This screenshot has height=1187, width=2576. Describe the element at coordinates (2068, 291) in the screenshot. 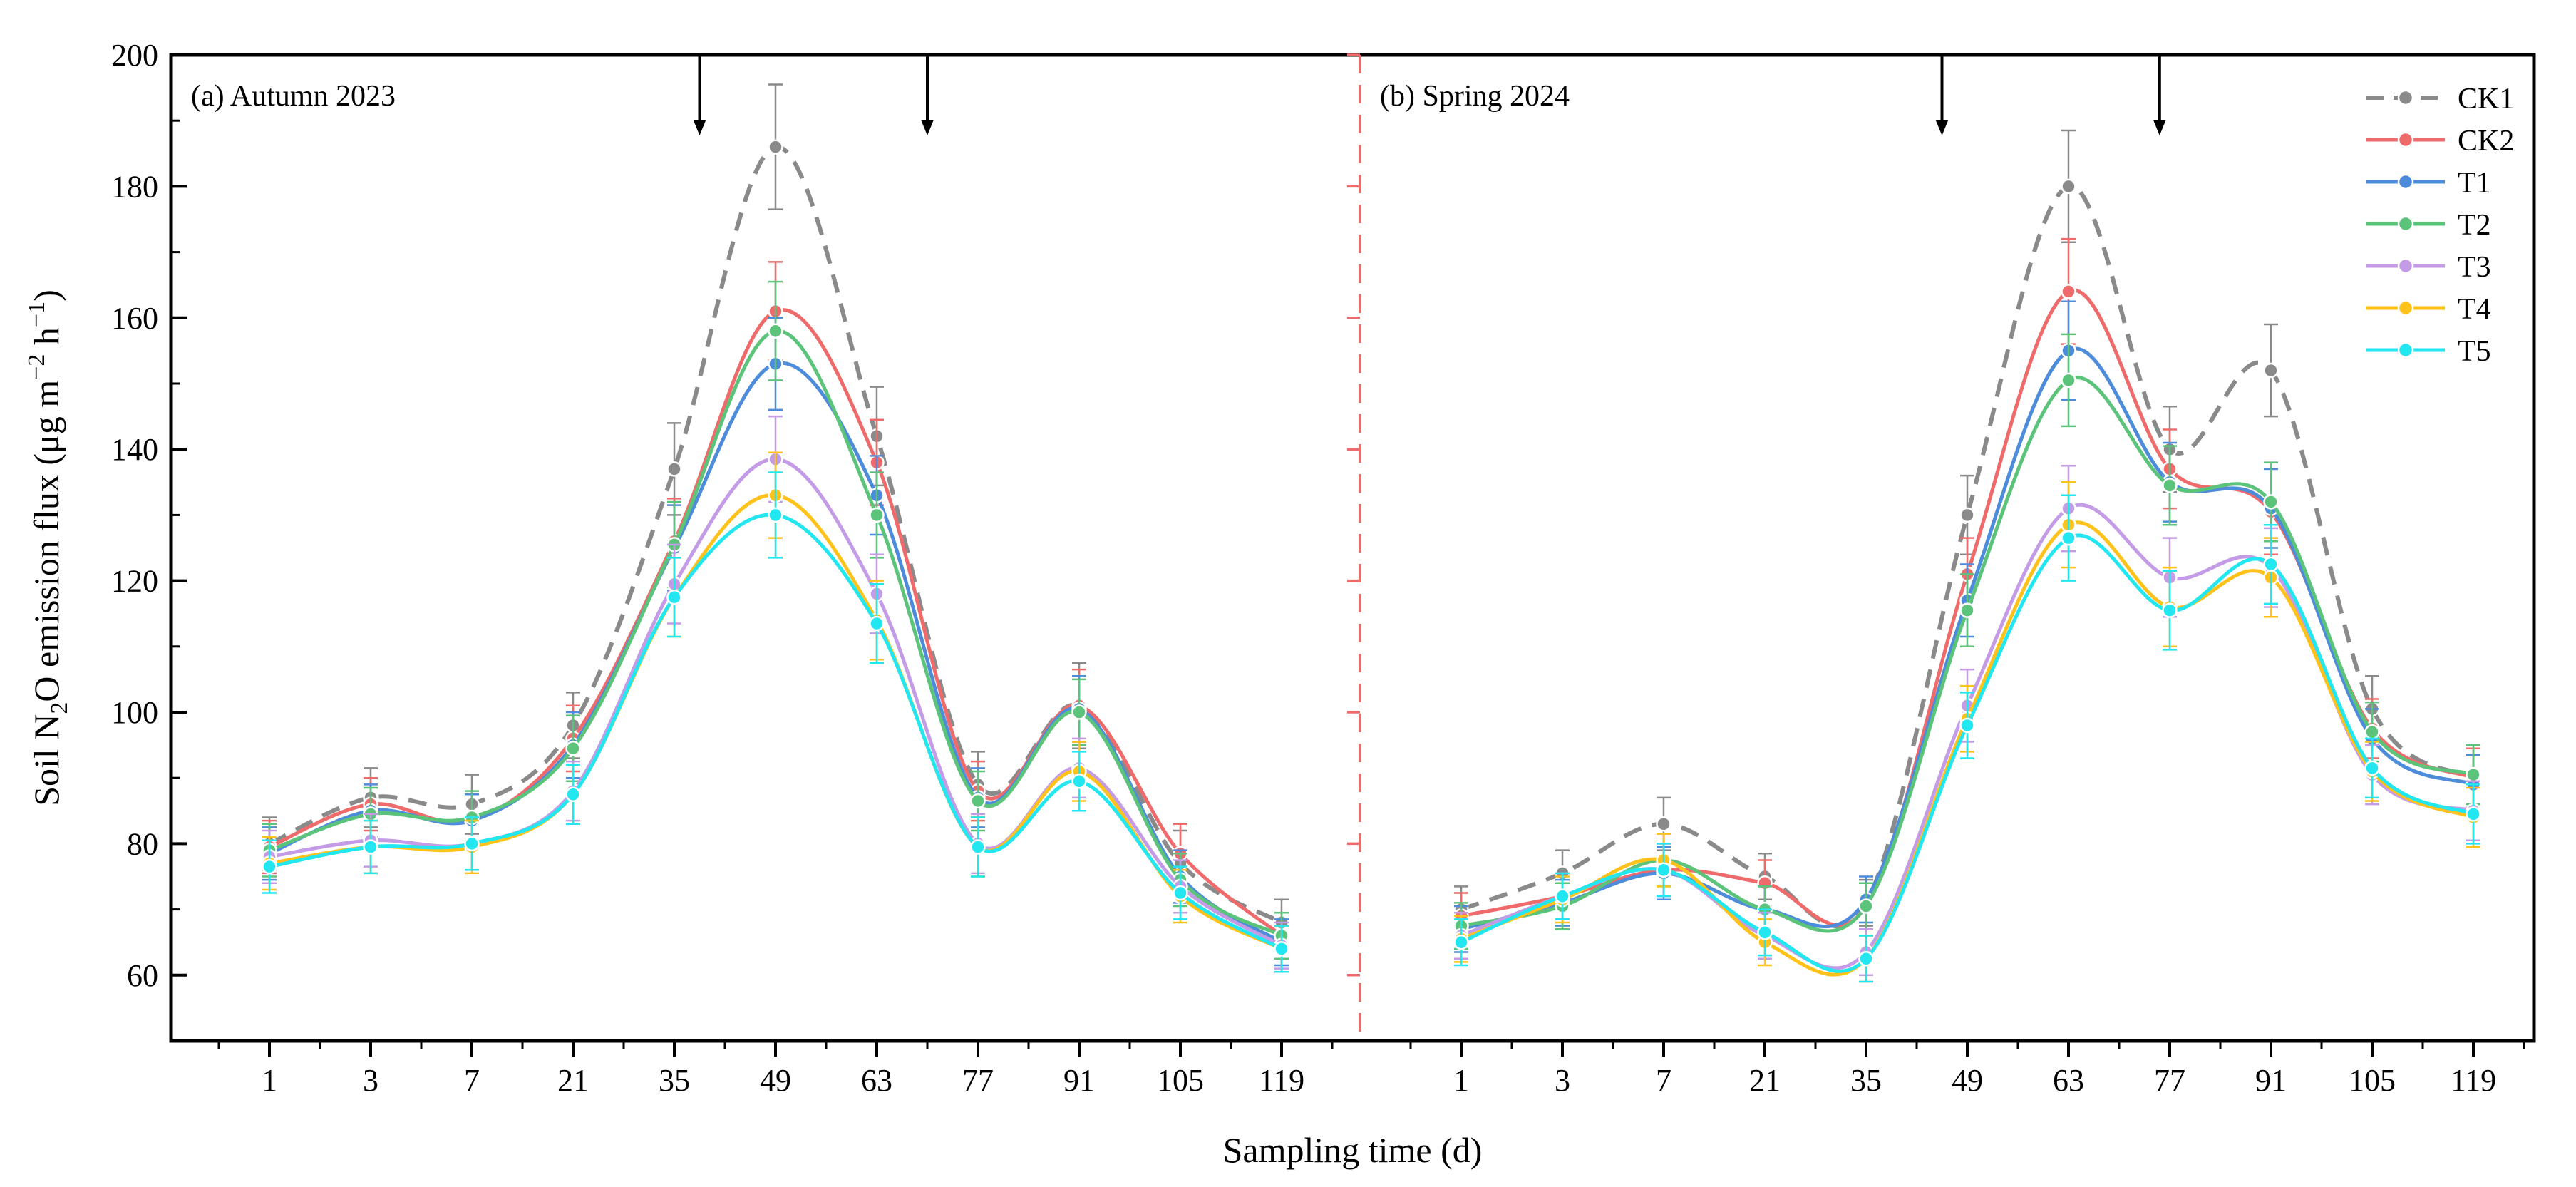

I see `data-point-ck2` at that location.